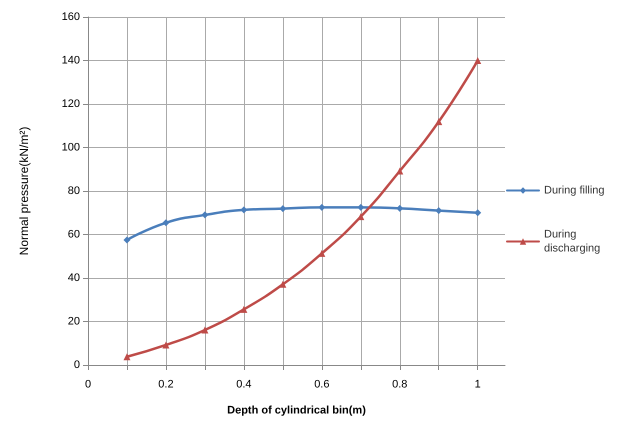 The width and height of the screenshot is (621, 439). Describe the element at coordinates (166, 384) in the screenshot. I see `x-tick-label: 0.2` at that location.